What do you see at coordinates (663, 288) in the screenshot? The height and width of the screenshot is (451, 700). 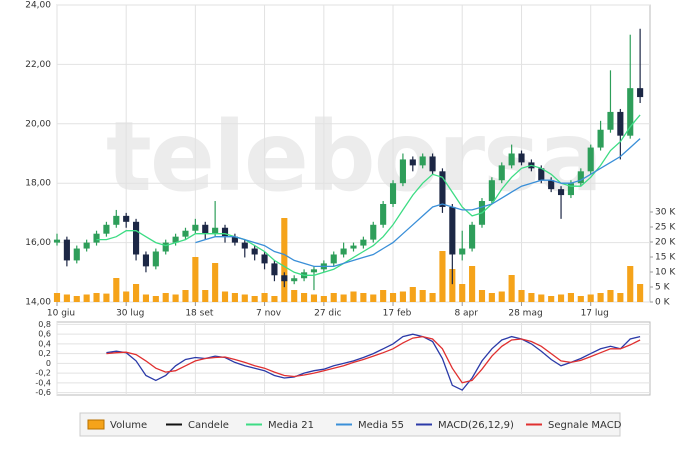 I see `y2-tick-label: 5 K` at bounding box center [663, 288].